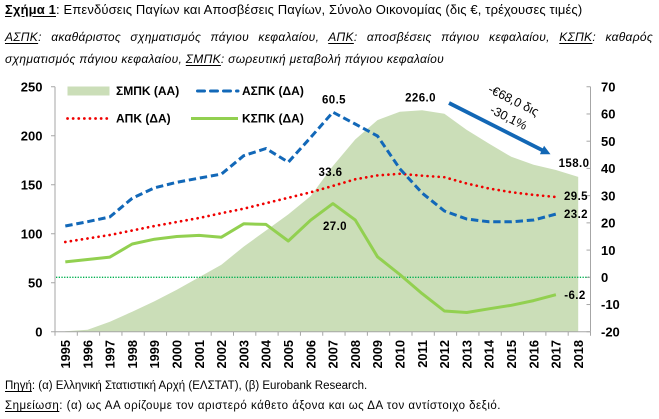 The width and height of the screenshot is (659, 419). Describe the element at coordinates (608, 223) in the screenshot. I see `svg-text: 20` at that location.